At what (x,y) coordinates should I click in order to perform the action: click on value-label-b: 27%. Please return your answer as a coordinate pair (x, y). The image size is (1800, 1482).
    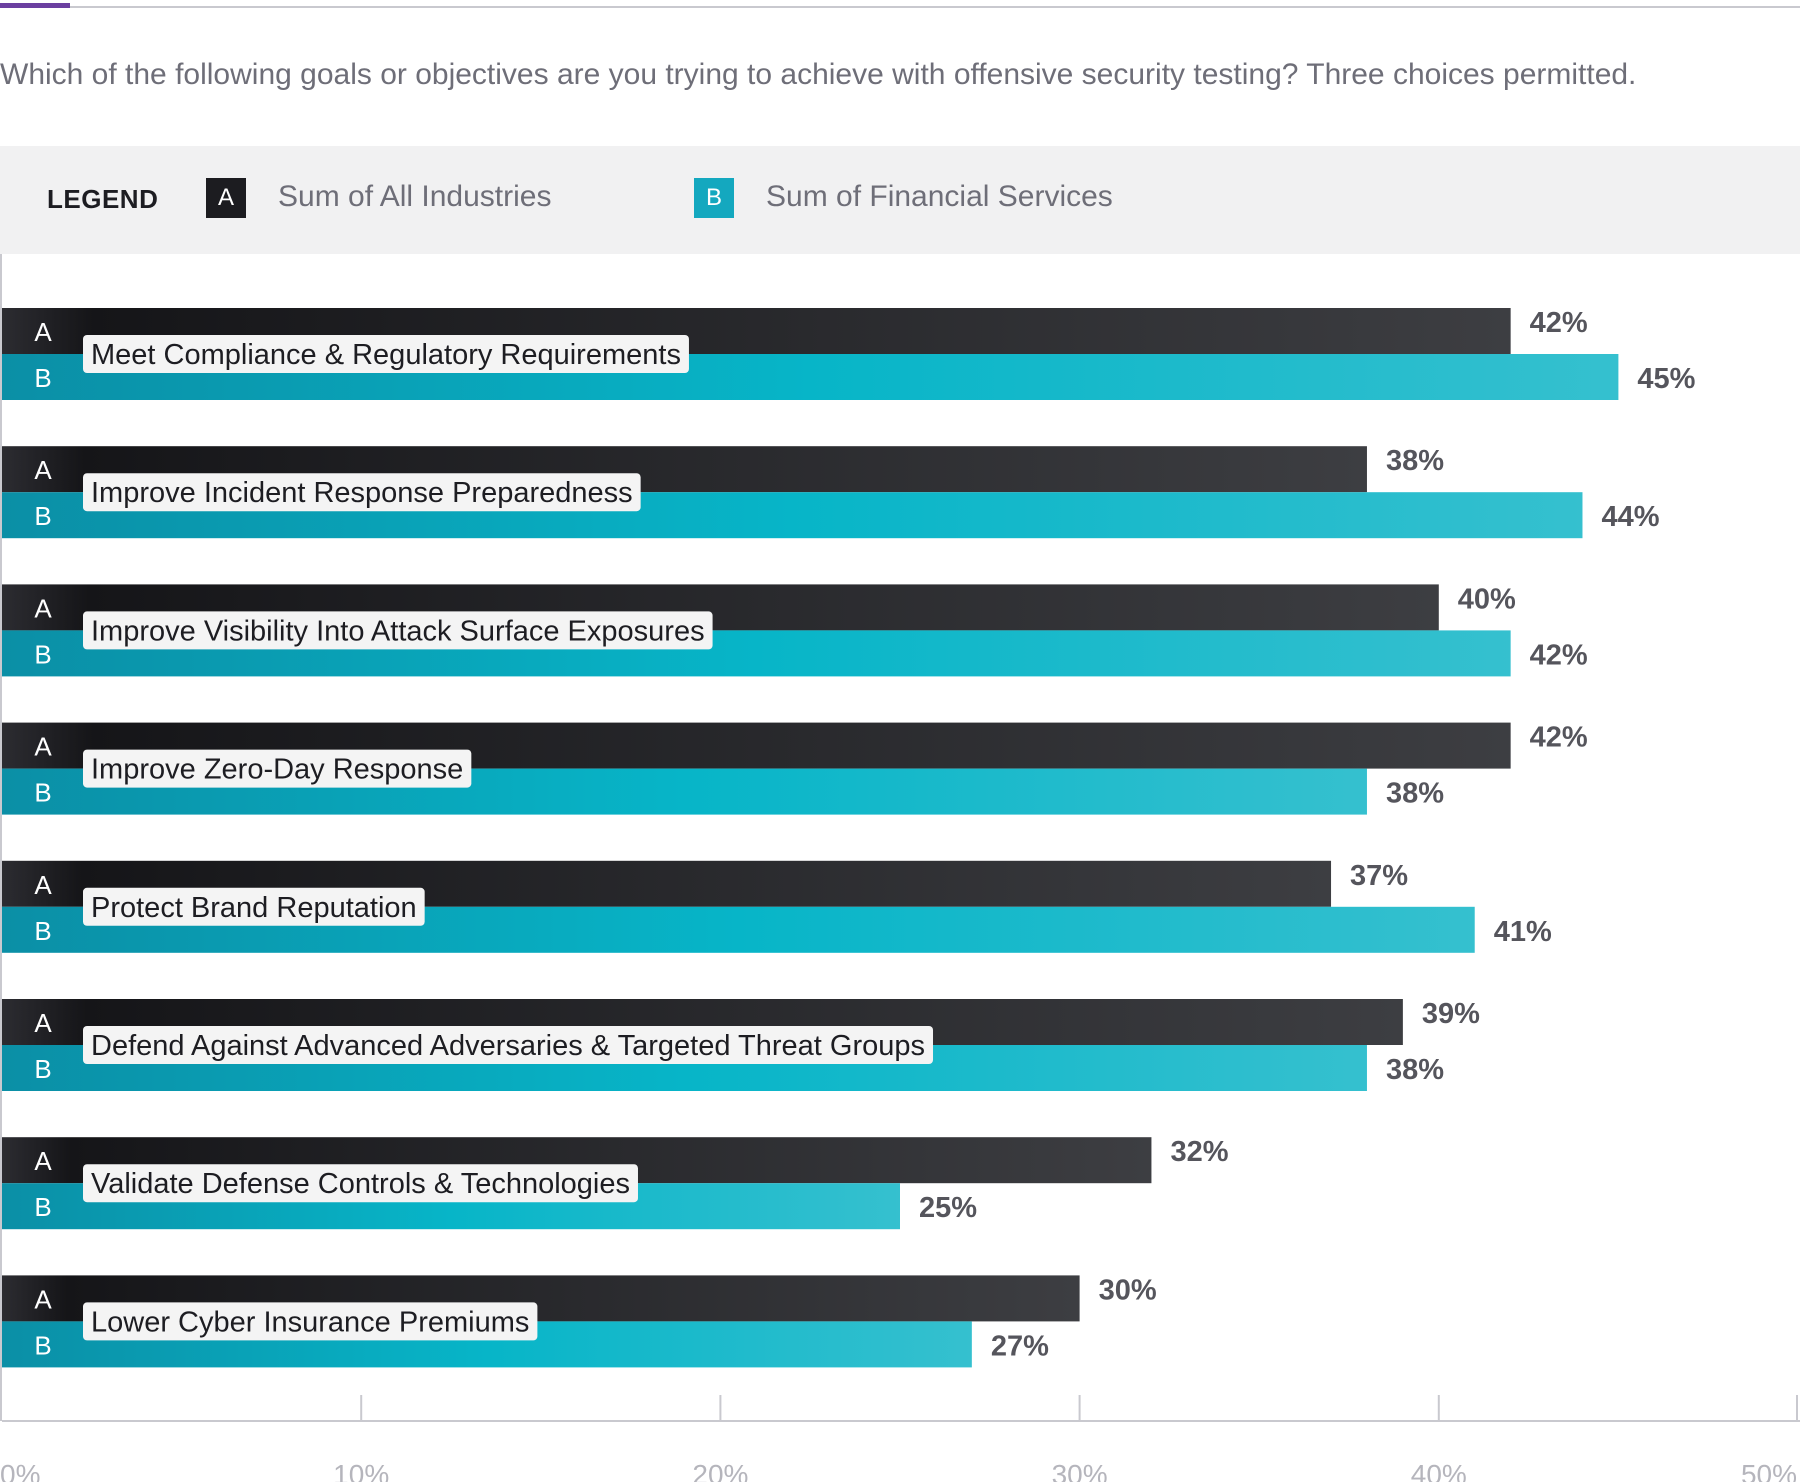
    Looking at the image, I should click on (1020, 1346).